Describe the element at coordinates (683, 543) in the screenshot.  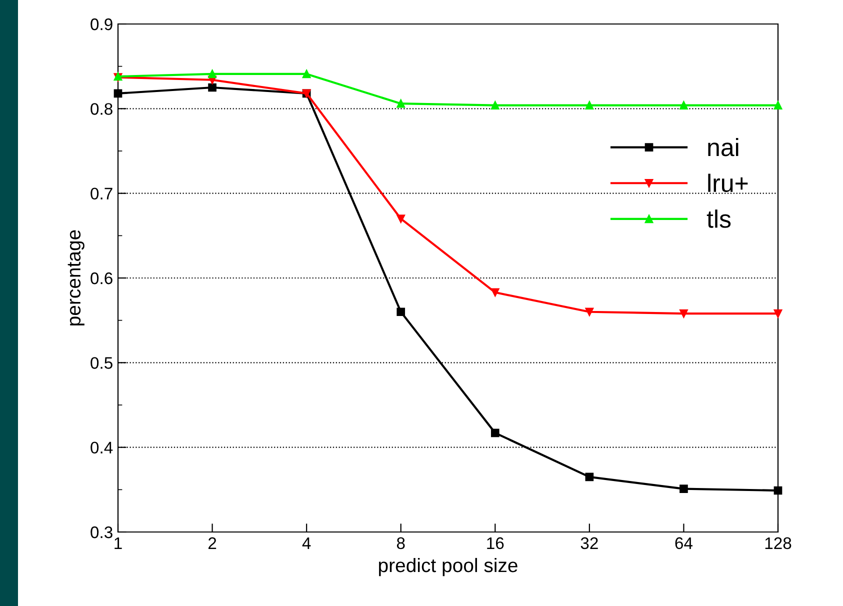
I see `x-tick-label: 64` at that location.